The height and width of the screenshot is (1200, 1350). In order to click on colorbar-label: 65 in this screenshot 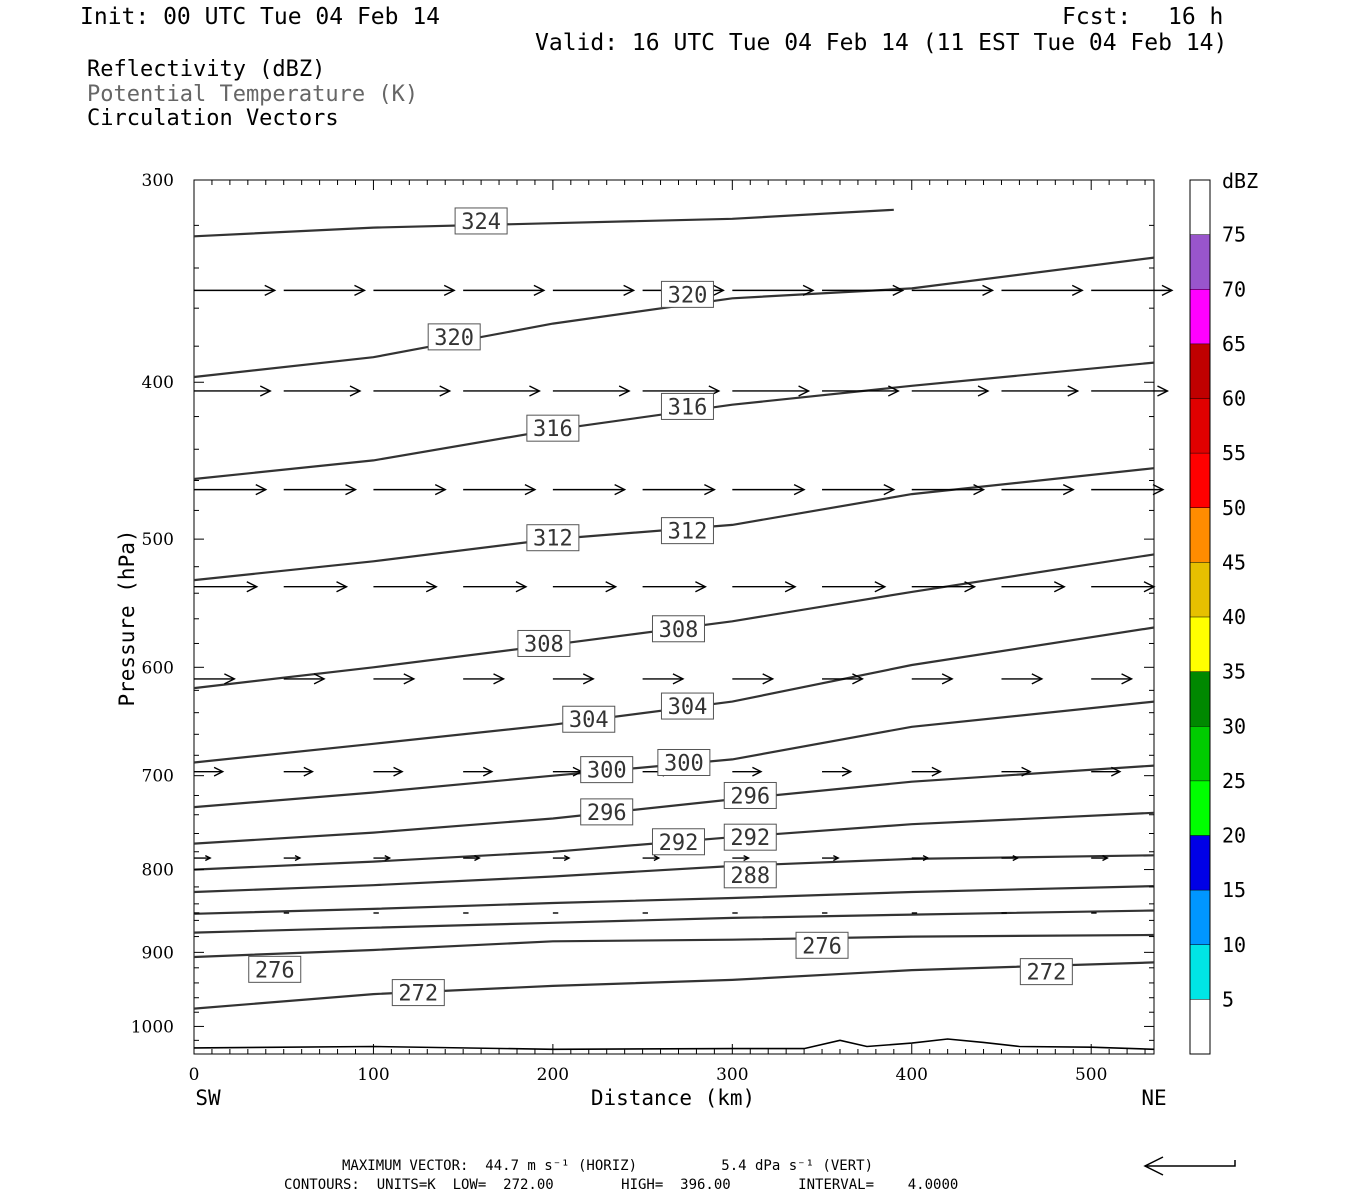, I will do `click(1234, 344)`.